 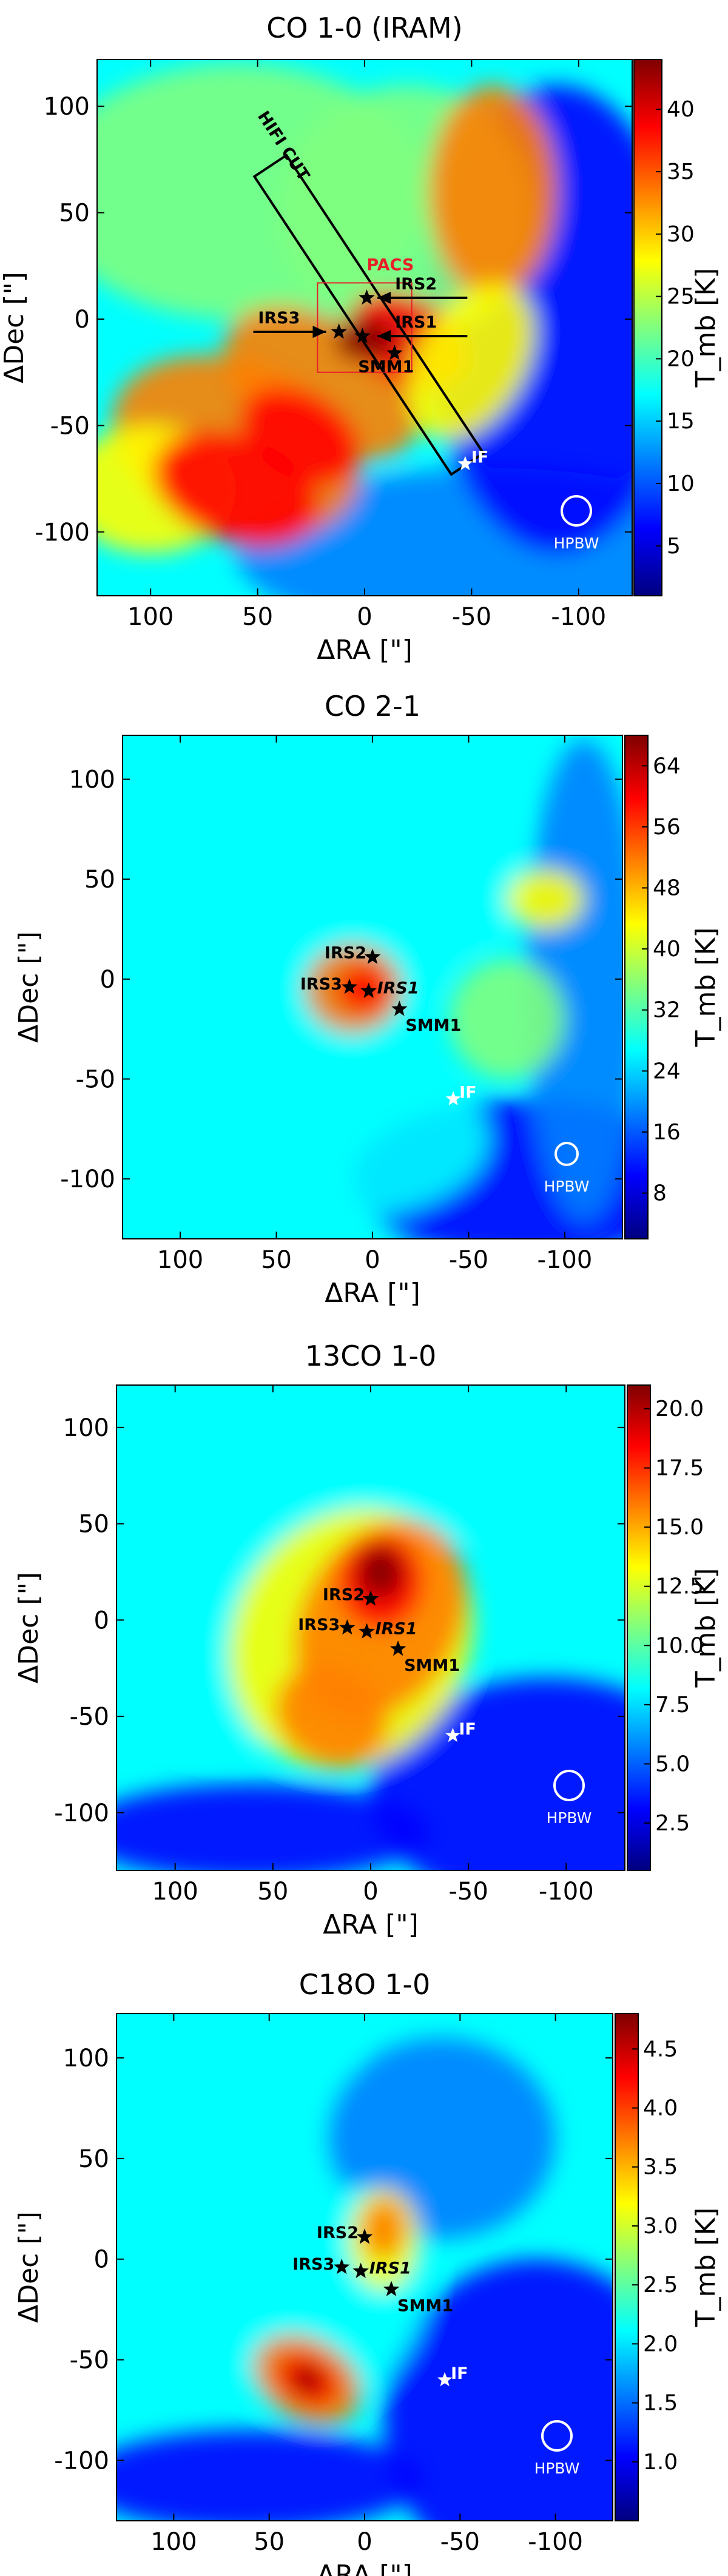 What do you see at coordinates (667, 1011) in the screenshot?
I see `colorbar-tick-label: 32` at bounding box center [667, 1011].